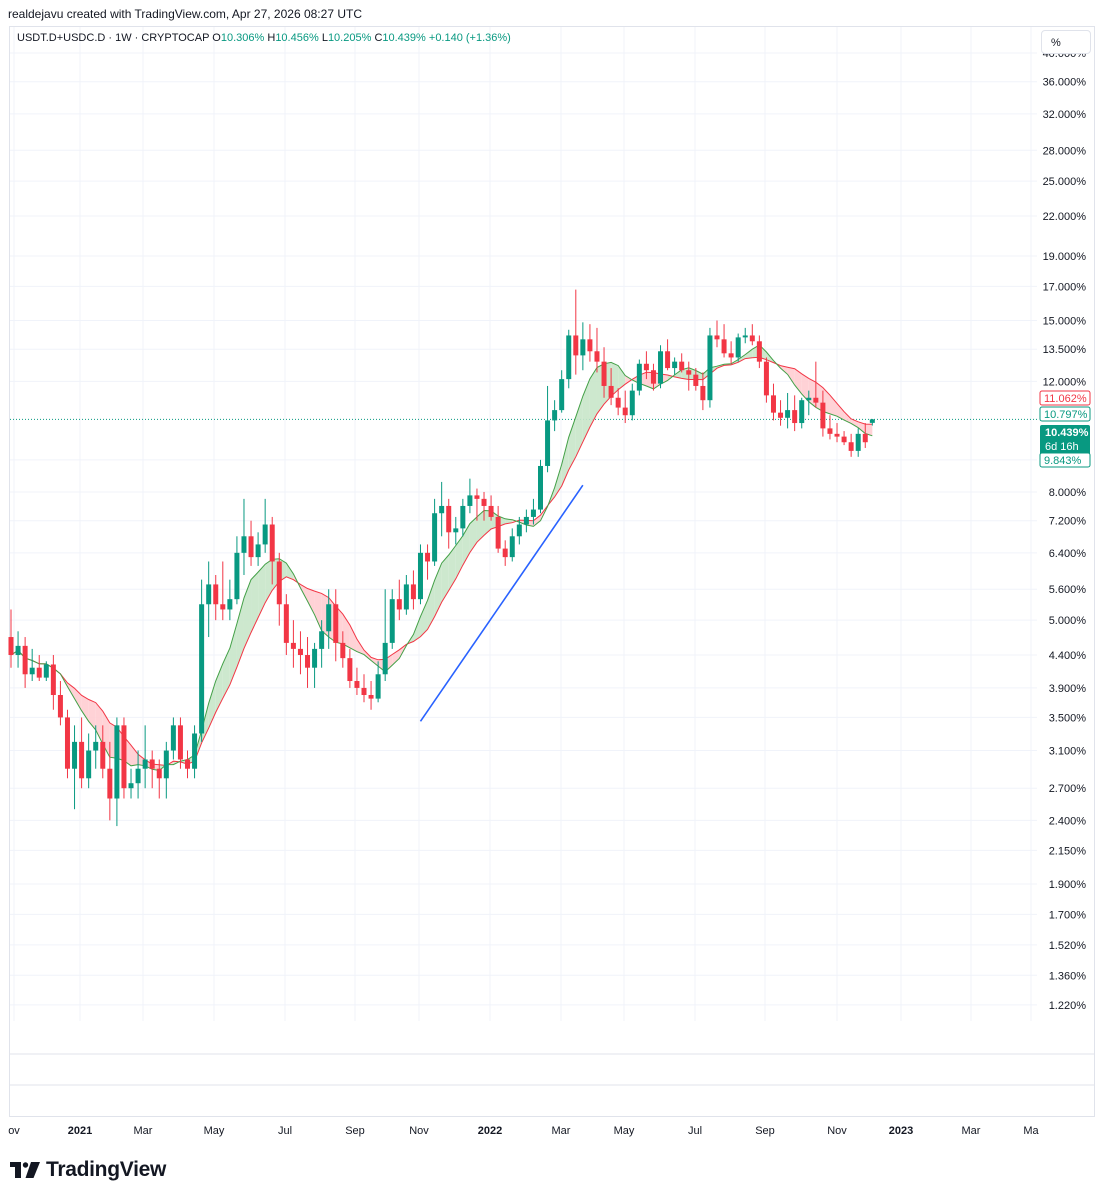 The height and width of the screenshot is (1200, 1105). Describe the element at coordinates (1065, 350) in the screenshot. I see `y-tick-label: 13.500%` at that location.